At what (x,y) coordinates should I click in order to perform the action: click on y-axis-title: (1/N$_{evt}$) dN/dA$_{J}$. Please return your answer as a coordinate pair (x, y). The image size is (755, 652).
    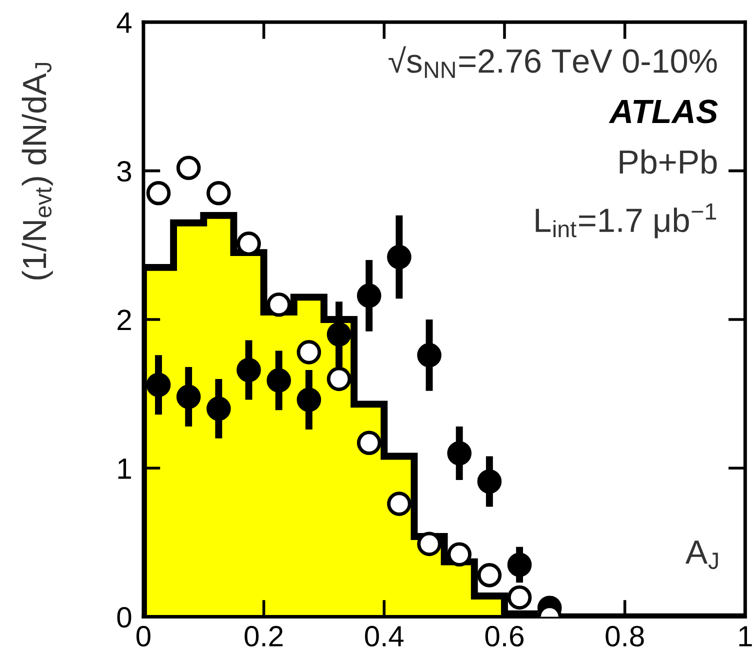
    Looking at the image, I should click on (37, 171).